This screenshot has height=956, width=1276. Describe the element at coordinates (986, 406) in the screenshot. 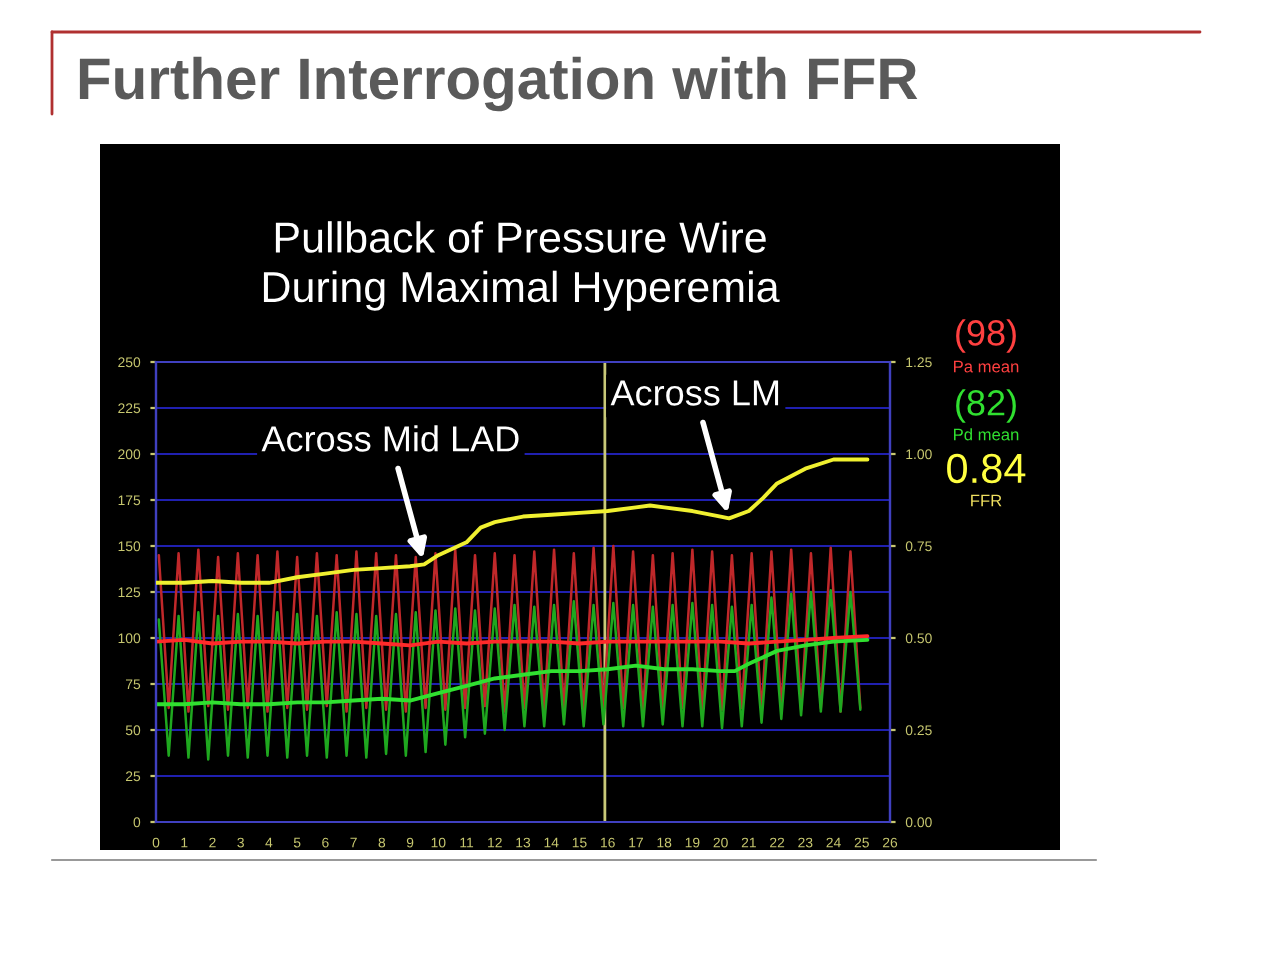

I see `text: (82)` at that location.